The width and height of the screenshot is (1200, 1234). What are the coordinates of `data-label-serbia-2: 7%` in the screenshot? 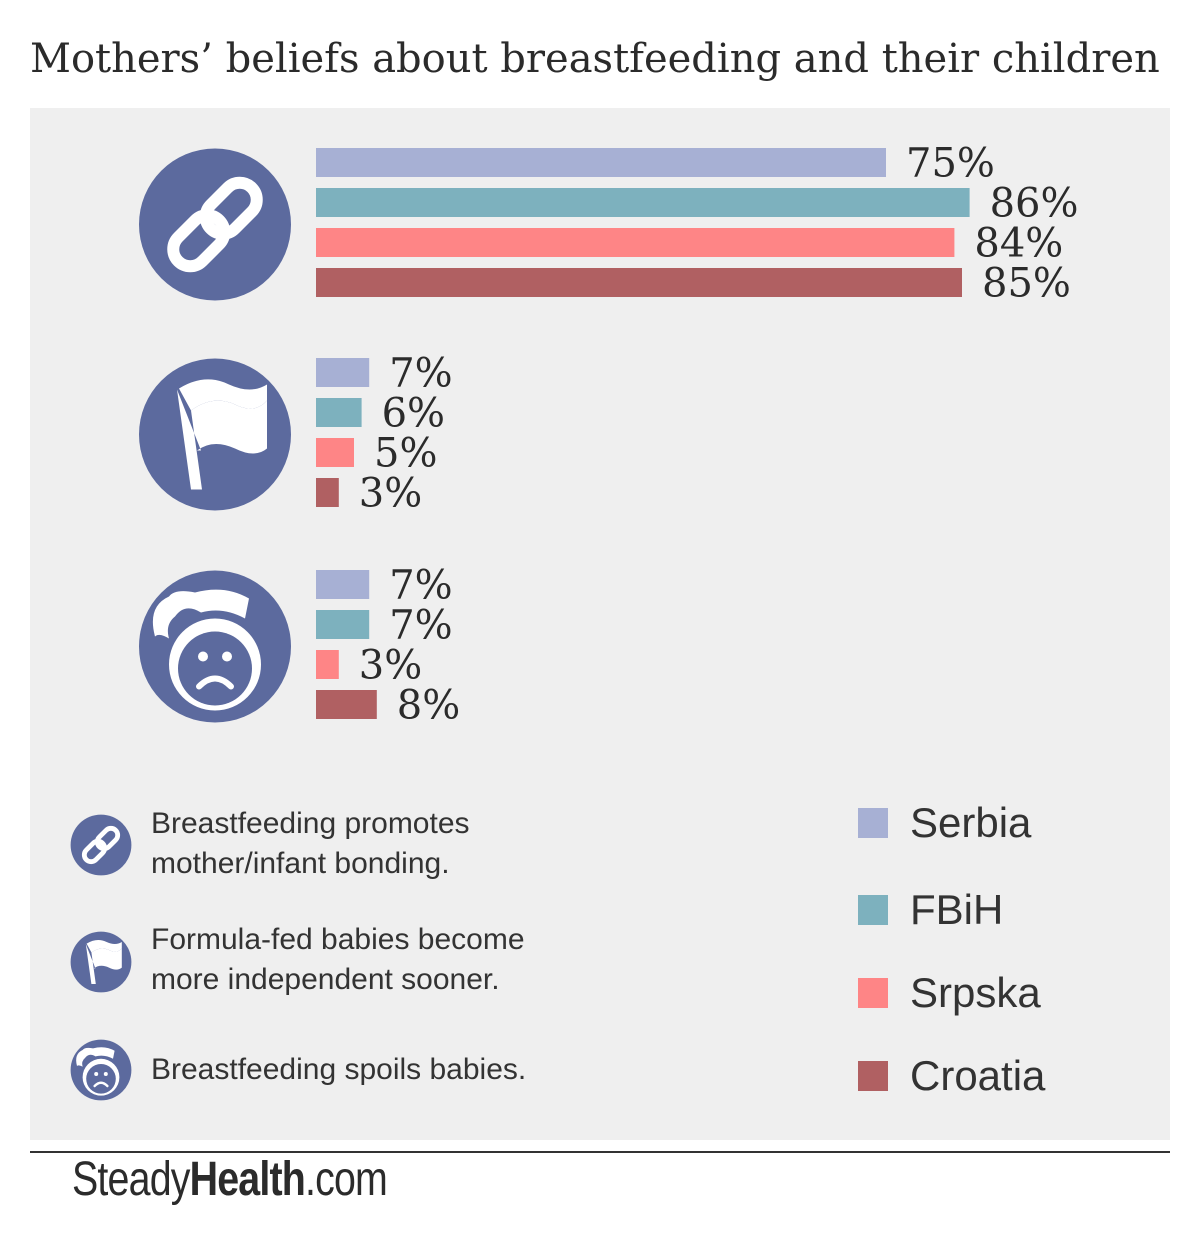 It's located at (420, 374).